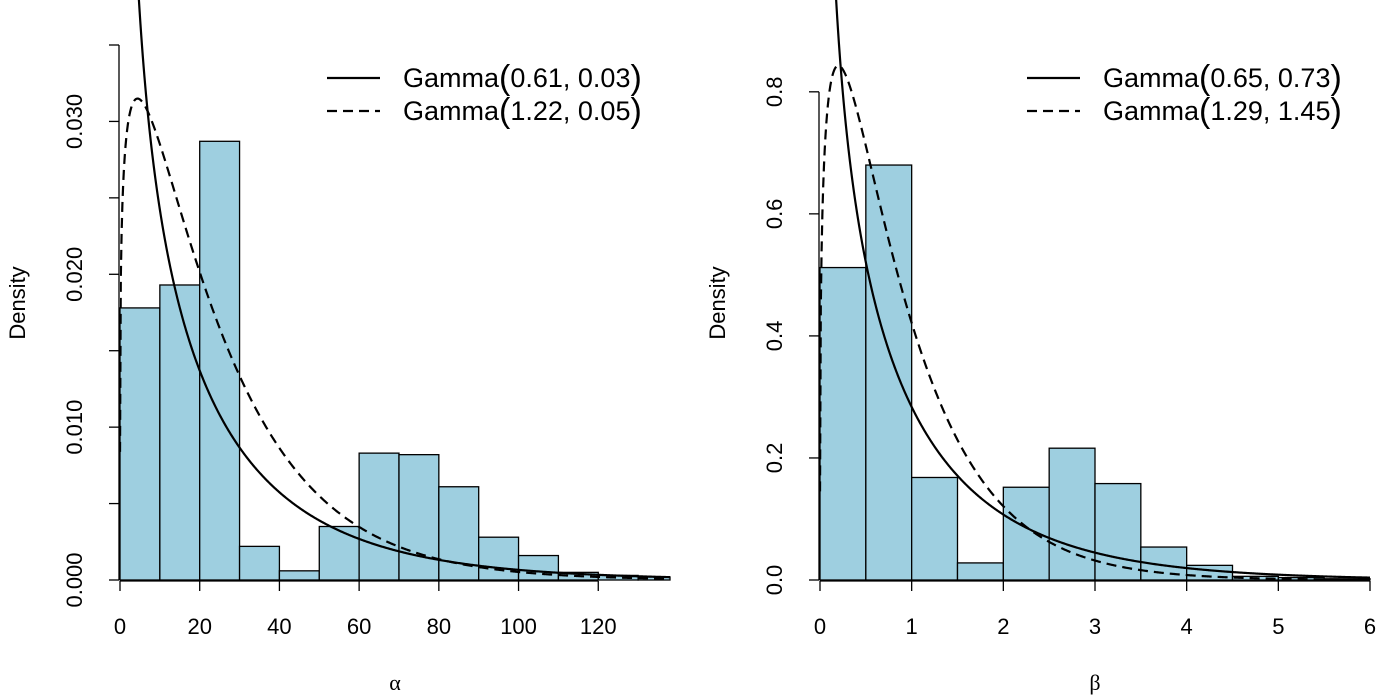 The height and width of the screenshot is (700, 1400). What do you see at coordinates (1003, 626) in the screenshot?
I see `x-tick-label: 2` at bounding box center [1003, 626].